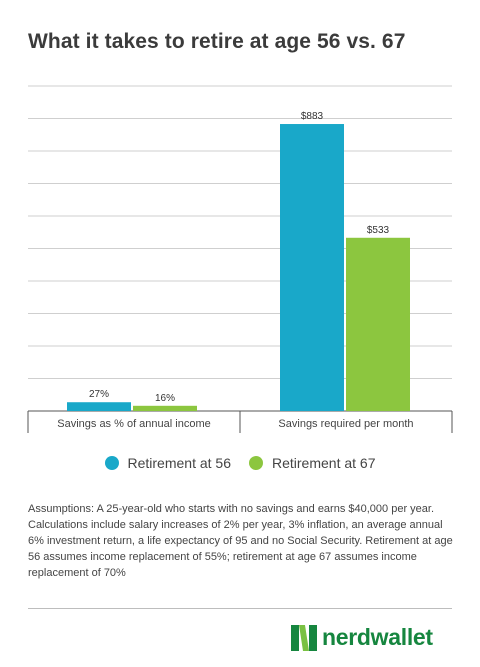 The width and height of the screenshot is (480, 667). I want to click on legend-item-retirement-56: Retirement at 56, so click(168, 463).